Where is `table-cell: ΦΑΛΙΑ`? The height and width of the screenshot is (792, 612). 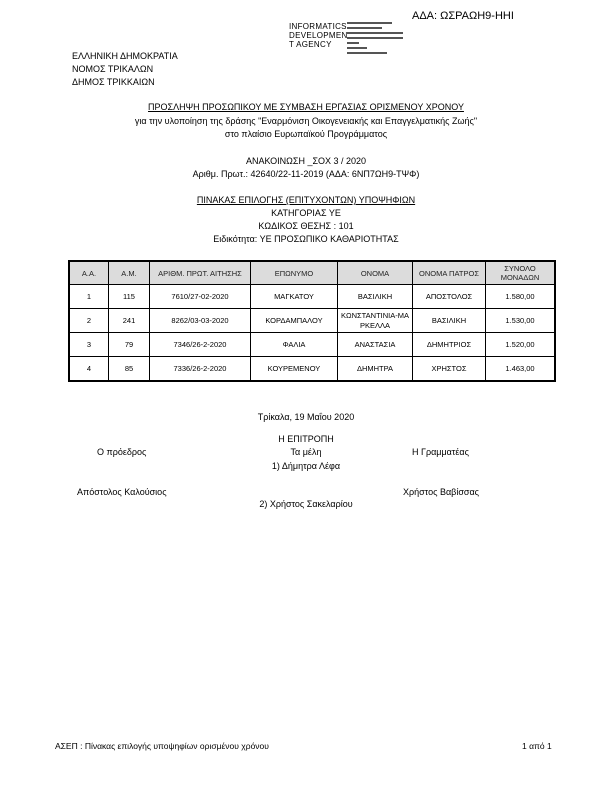
table-cell: ΦΑΛΙΑ is located at coordinates (294, 344).